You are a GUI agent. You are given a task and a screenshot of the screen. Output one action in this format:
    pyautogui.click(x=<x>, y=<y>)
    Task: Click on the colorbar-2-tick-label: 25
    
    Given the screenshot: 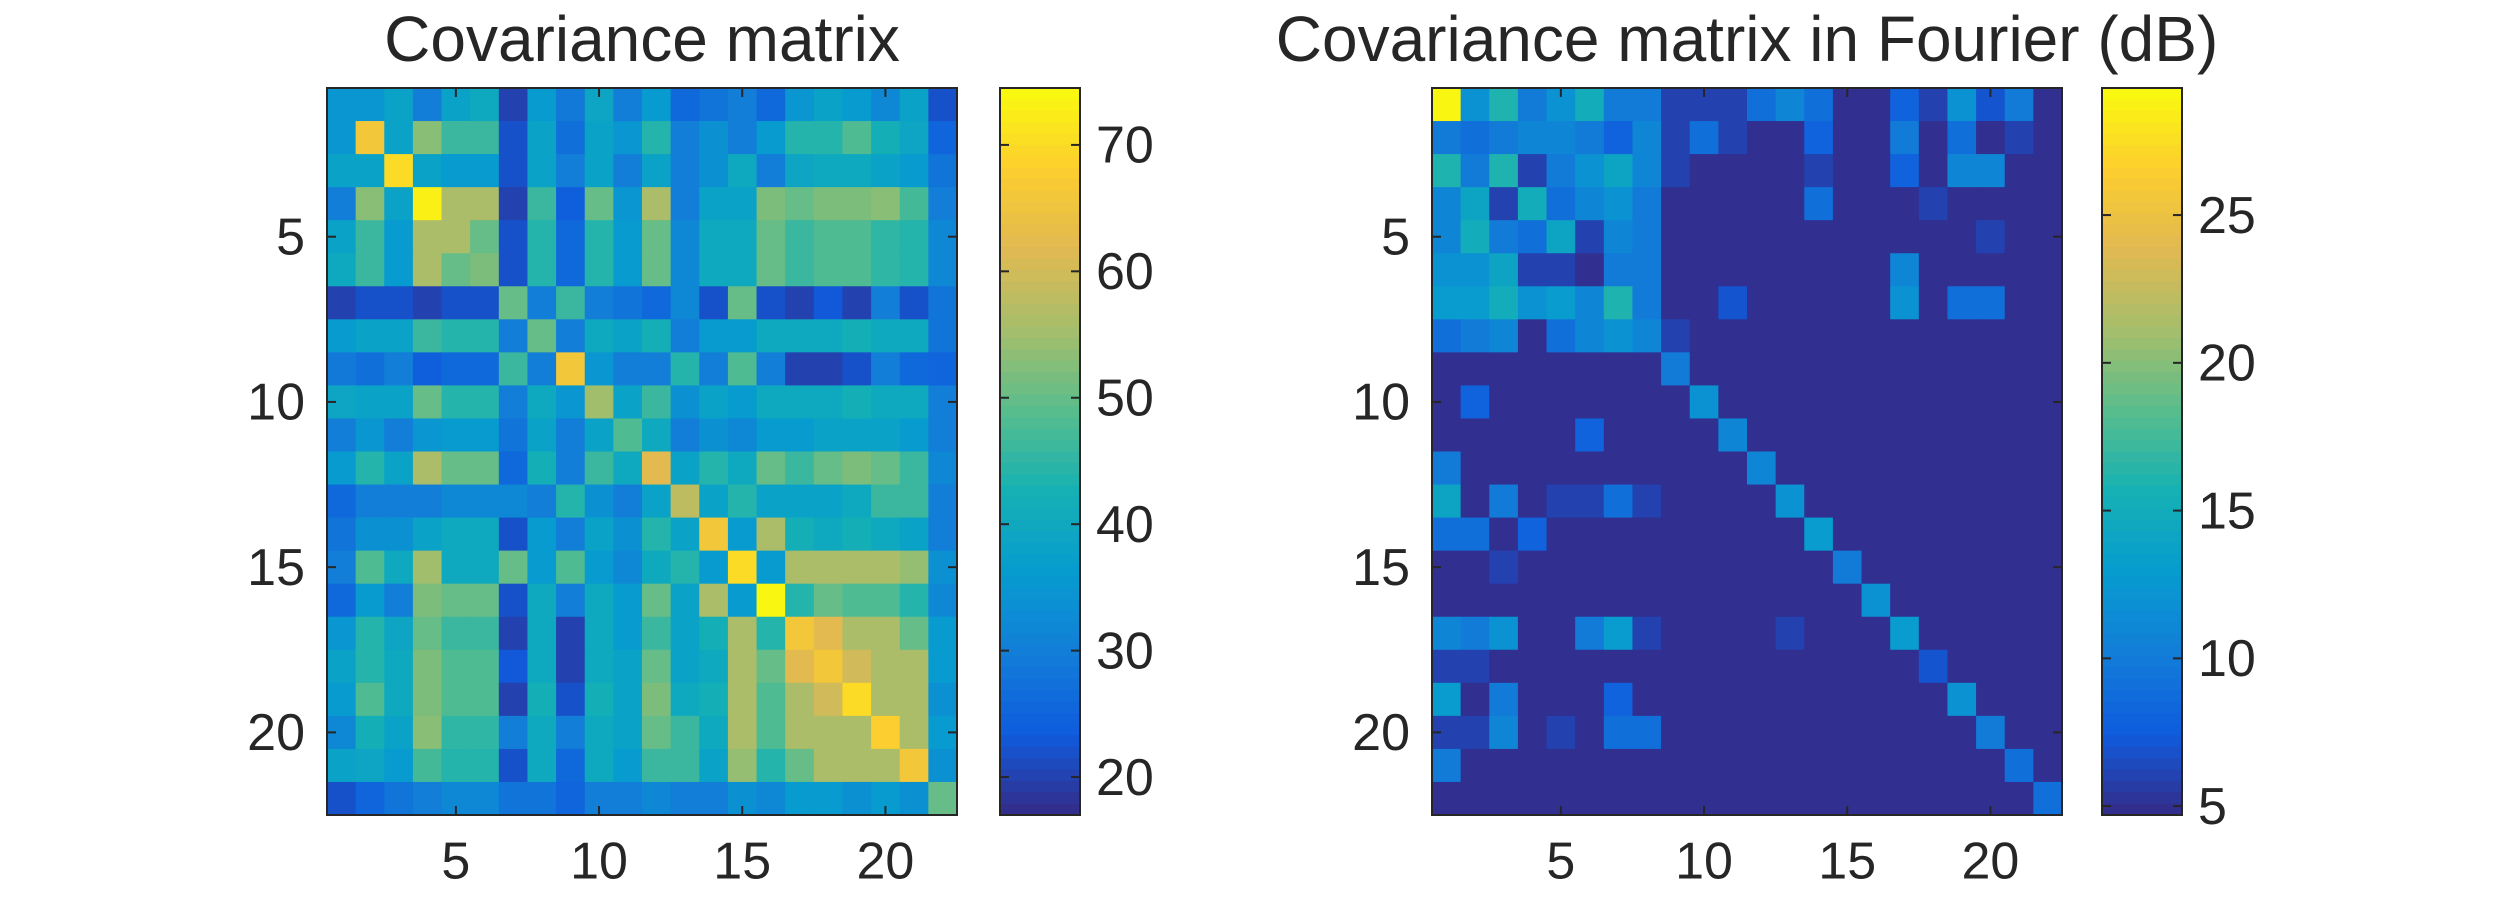 What is the action you would take?
    pyautogui.click(x=2227, y=216)
    